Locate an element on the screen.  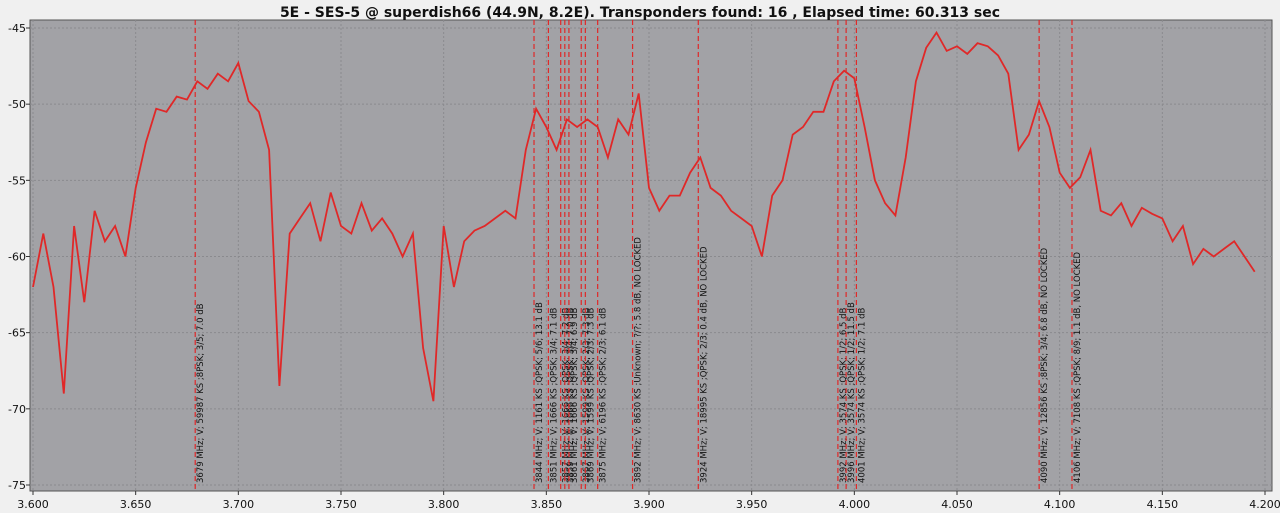
transponder-label: 3851 MHz; V; 1666 KS ;QPSK; 3/4; 7.1 dB is located at coordinates (554, 395).